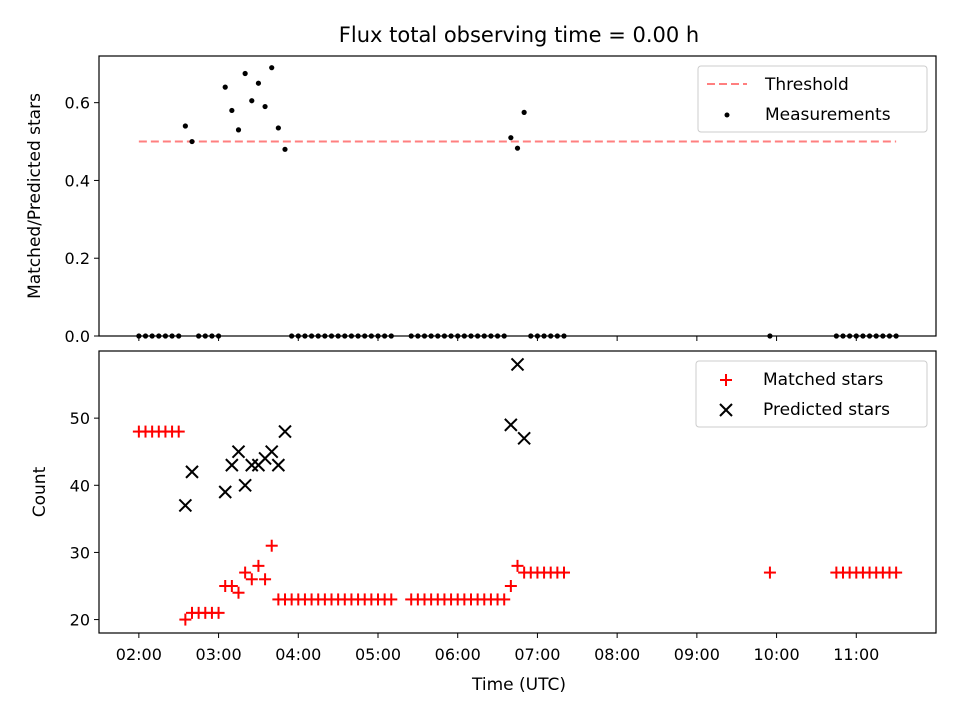  I want to click on top-y-ticks: 0.0 0.2 0.4 0.6, so click(82, 220).